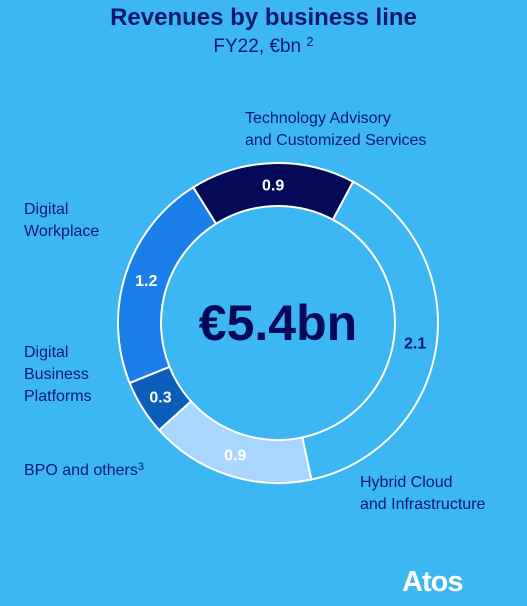  What do you see at coordinates (235, 456) in the screenshot?
I see `donut-value-label-2: 0.9` at bounding box center [235, 456].